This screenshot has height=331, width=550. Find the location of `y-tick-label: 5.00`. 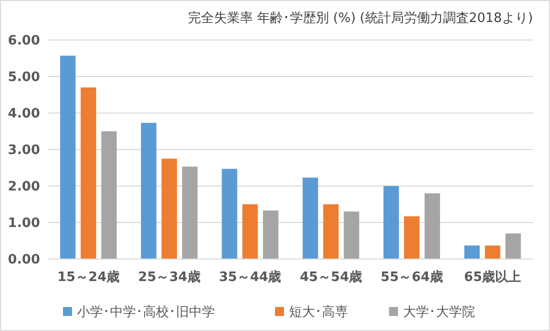

y-tick-label: 5.00 is located at coordinates (24, 78).